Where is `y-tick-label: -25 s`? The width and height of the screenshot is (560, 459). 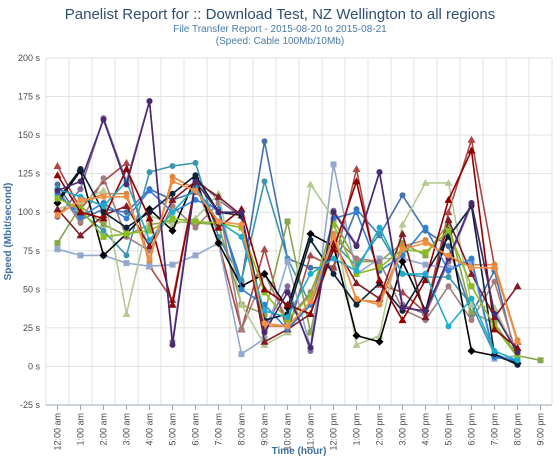
y-tick-label: -25 s is located at coordinates (30, 405).